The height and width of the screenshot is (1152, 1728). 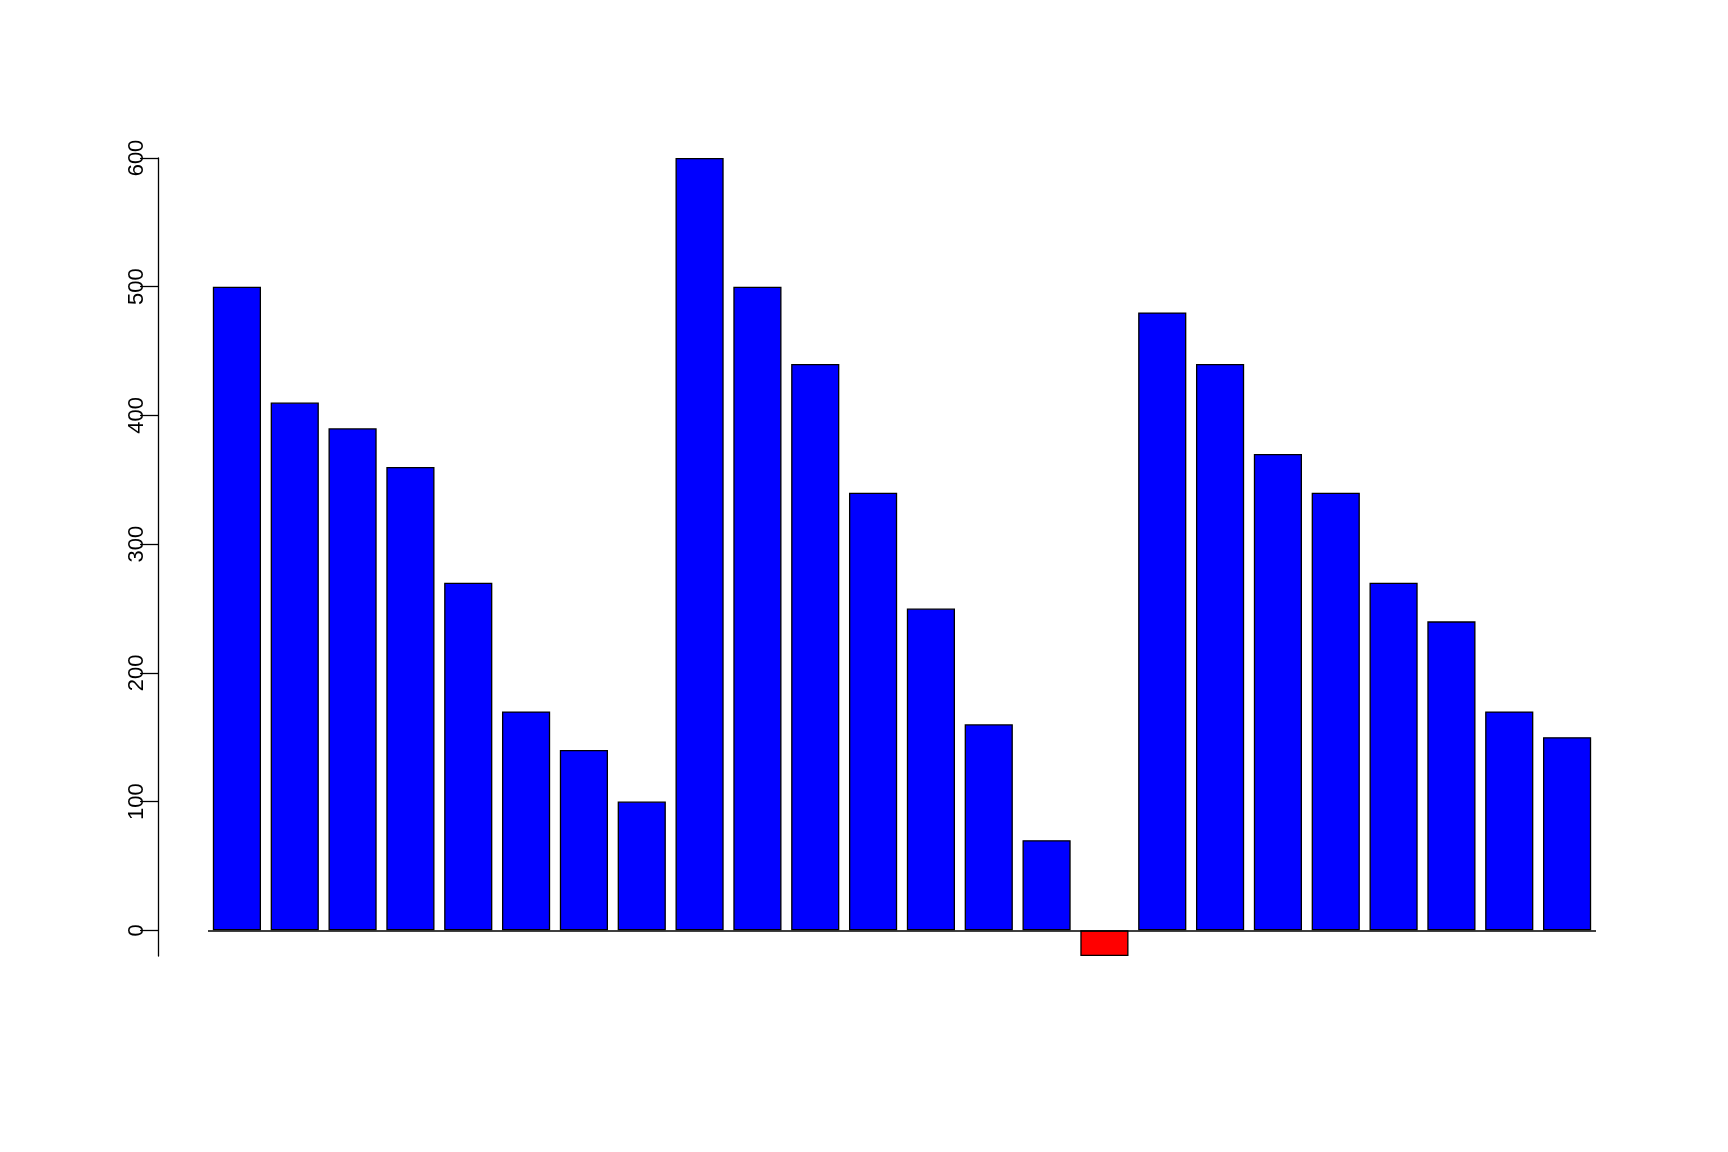 What do you see at coordinates (135, 673) in the screenshot?
I see `y-tick-label: 200` at bounding box center [135, 673].